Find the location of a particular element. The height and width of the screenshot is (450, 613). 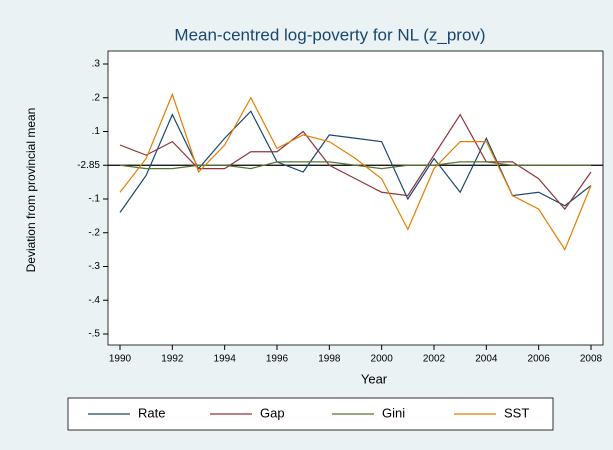

y-tick-label: .3 is located at coordinates (96, 64).